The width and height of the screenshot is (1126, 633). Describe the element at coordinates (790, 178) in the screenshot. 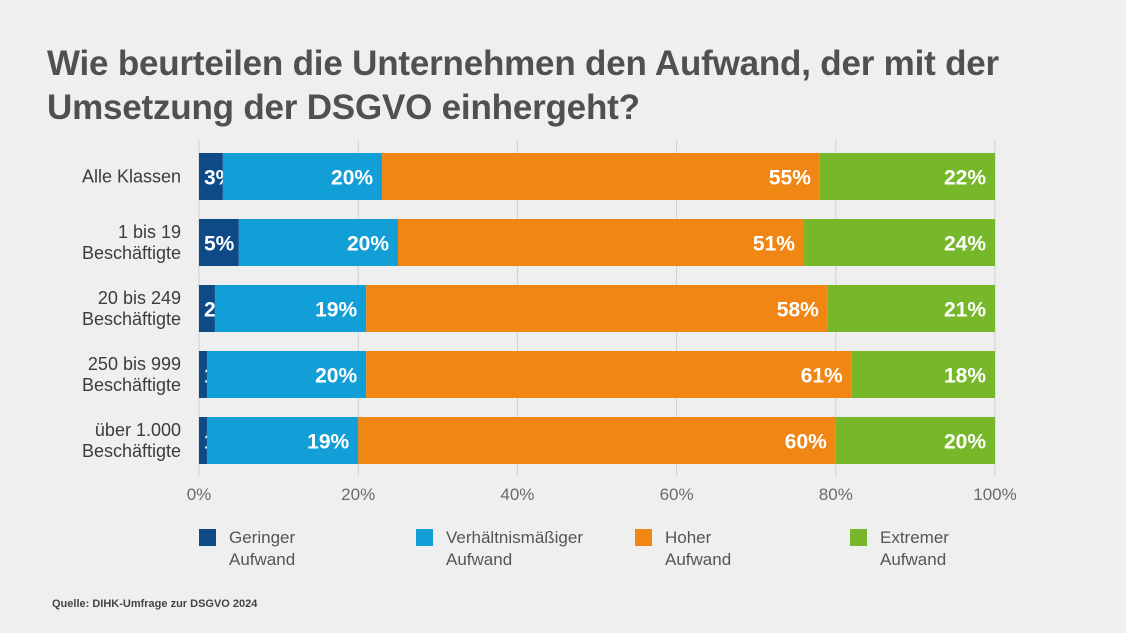

I see `data-label: 55%` at that location.